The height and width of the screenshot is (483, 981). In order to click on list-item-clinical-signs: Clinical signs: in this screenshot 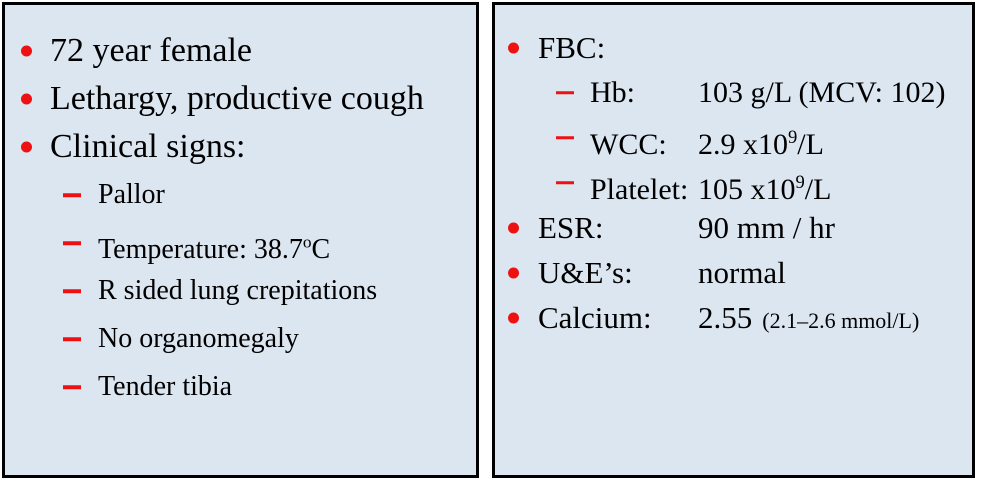, I will do `click(240, 147)`.